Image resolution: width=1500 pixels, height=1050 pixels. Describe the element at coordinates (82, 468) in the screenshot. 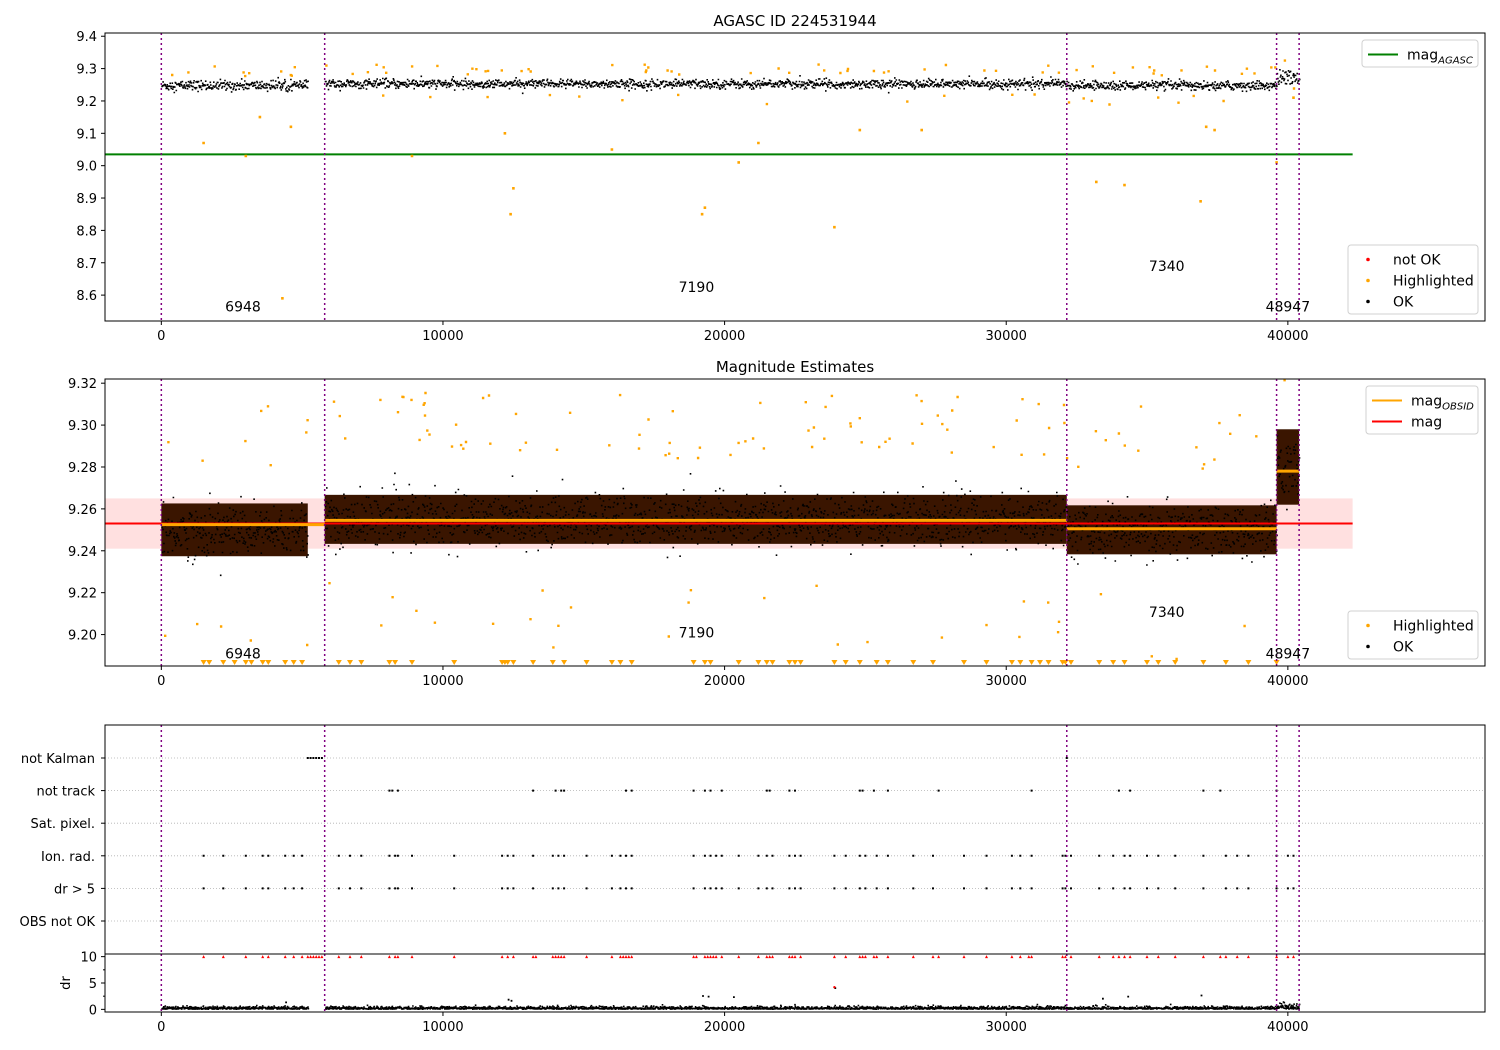

I see `y-tick-label: 9.28` at that location.